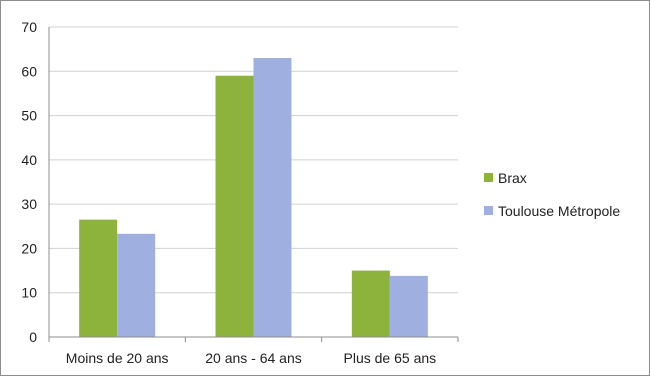  What do you see at coordinates (29, 204) in the screenshot?
I see `y-tick-label: 30` at bounding box center [29, 204].